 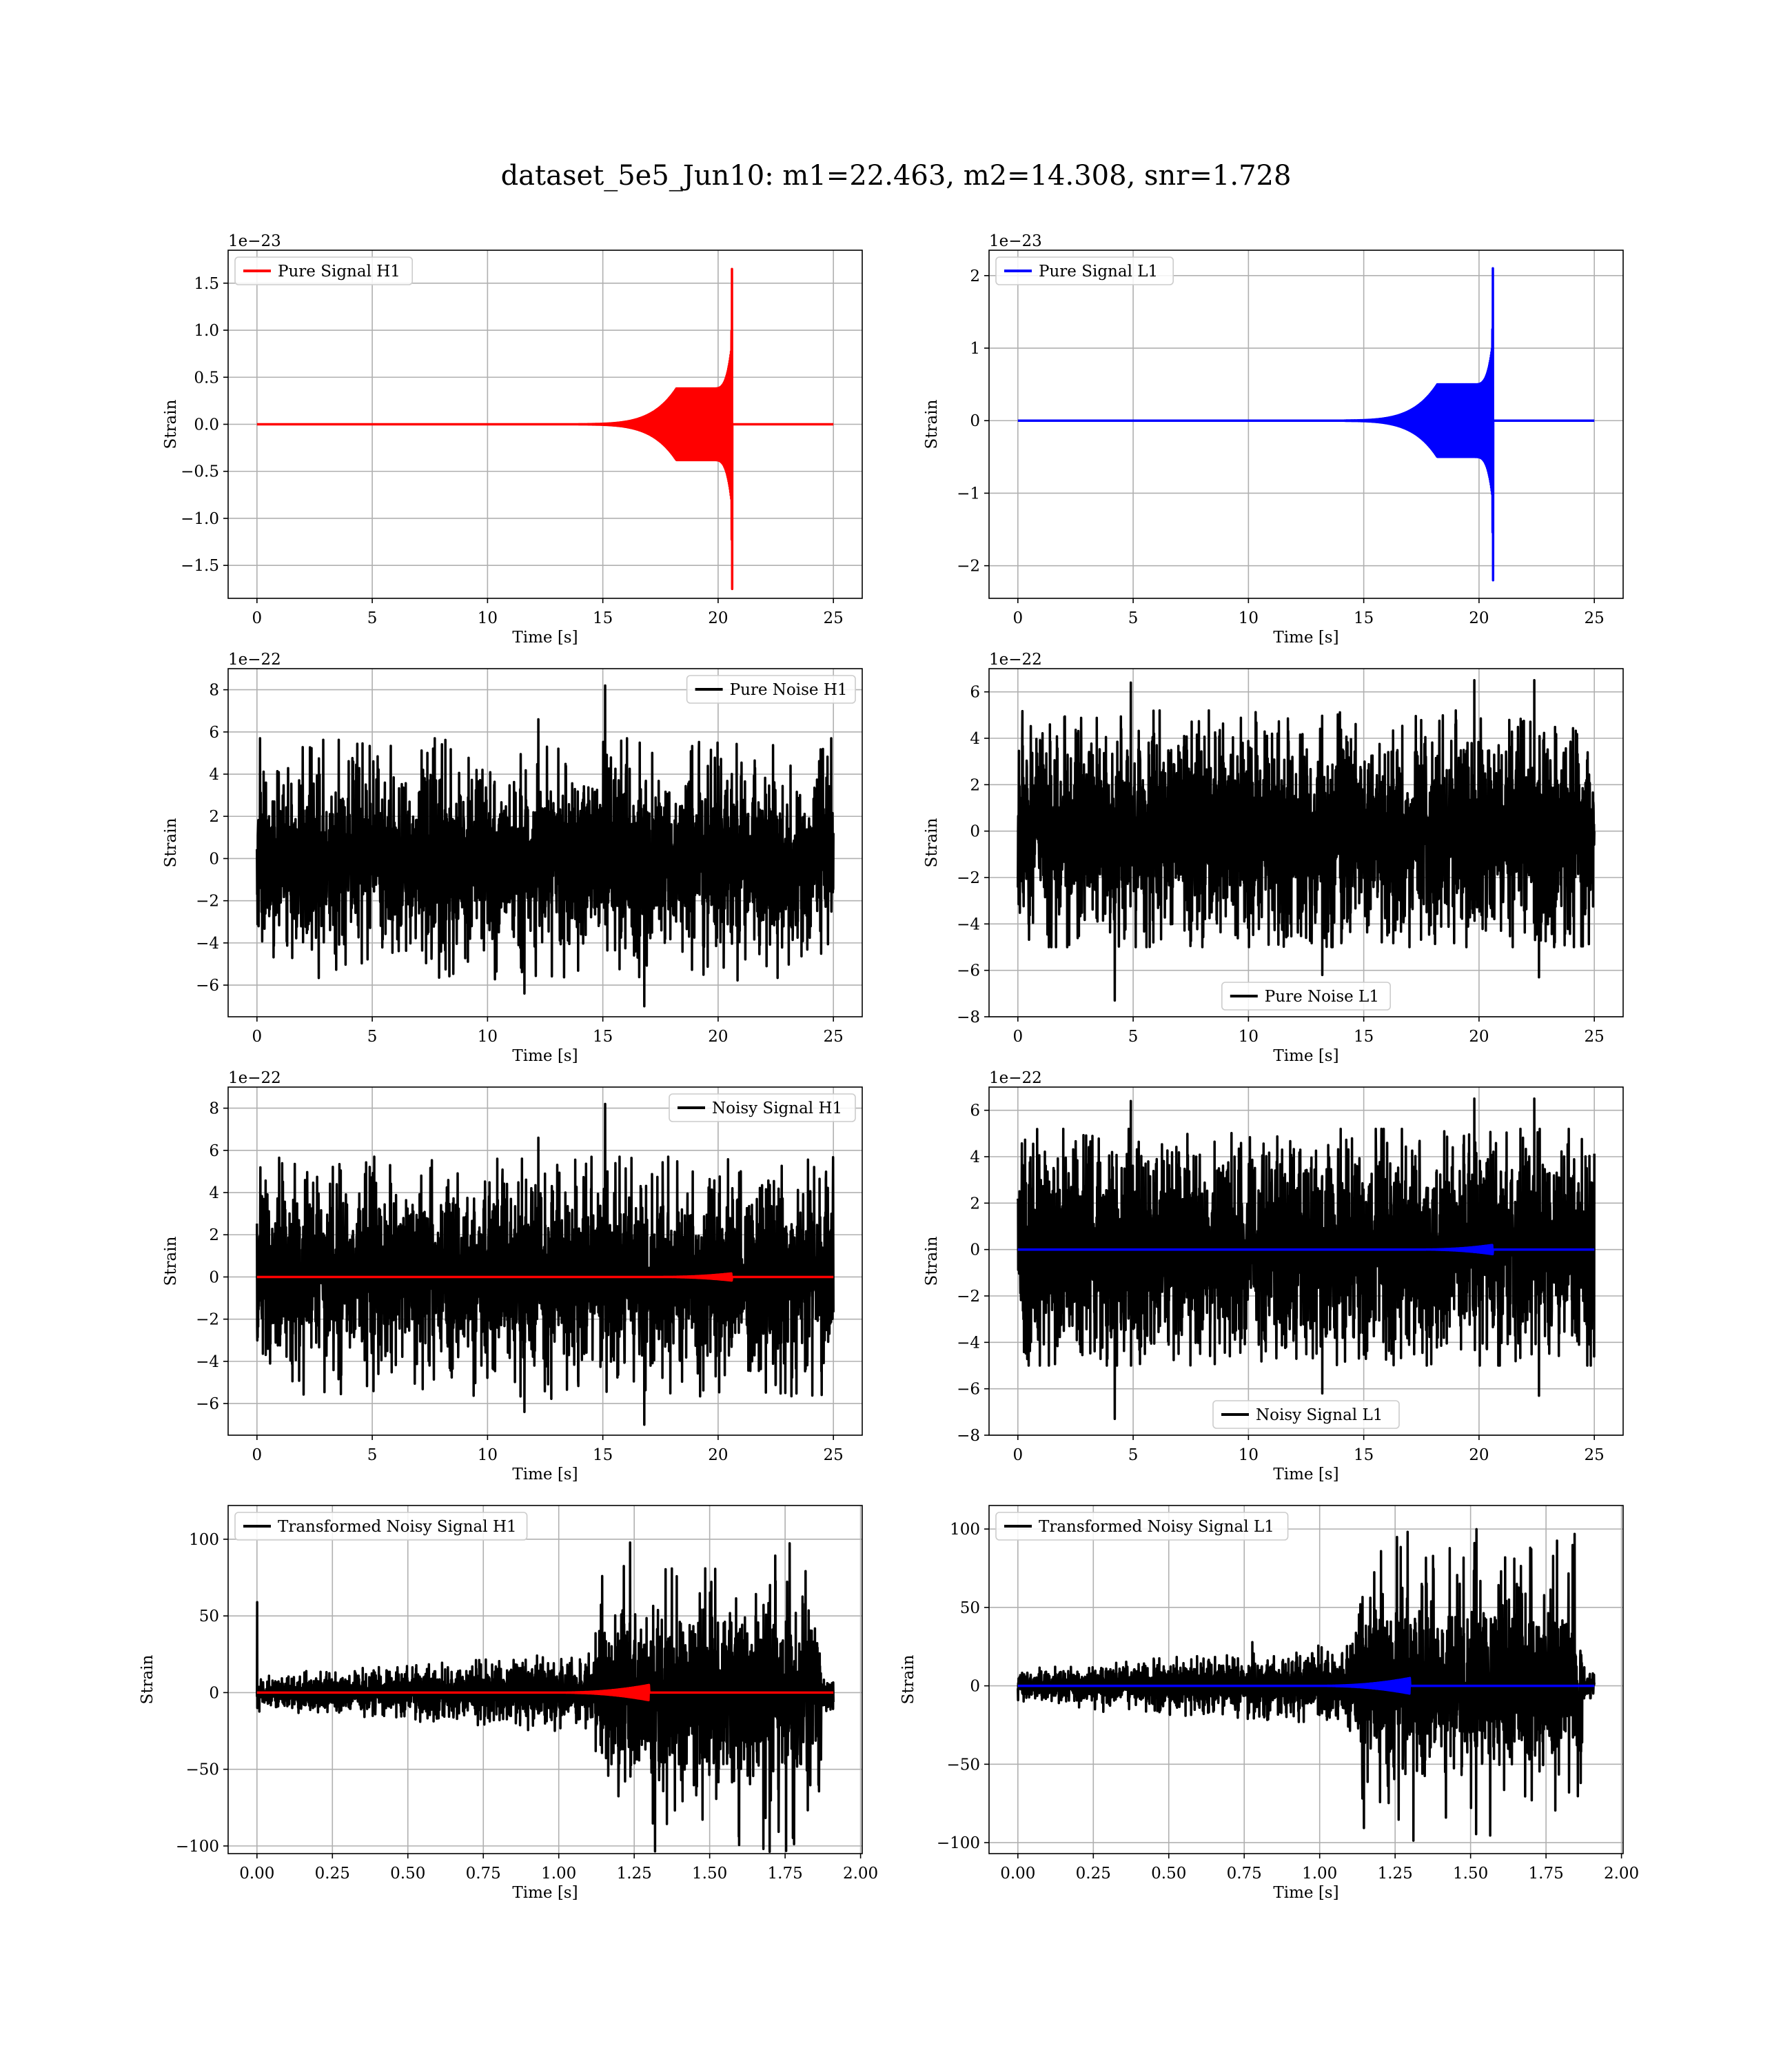 I want to click on legend-label: Pure Noise L1, so click(x=1322, y=997).